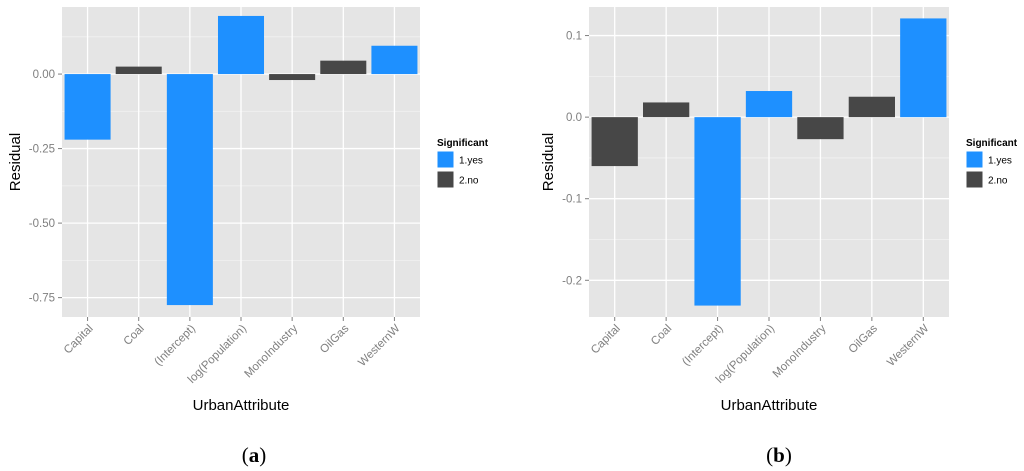 Image resolution: width=1024 pixels, height=471 pixels. Describe the element at coordinates (575, 159) in the screenshot. I see `y-axis-ticks: 0.1 0.0 -0.1 -0.2` at that location.